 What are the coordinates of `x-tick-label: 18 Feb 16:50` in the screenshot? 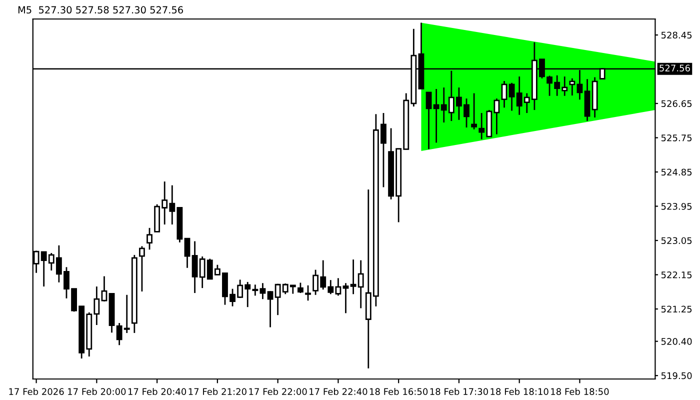 It's located at (399, 392).